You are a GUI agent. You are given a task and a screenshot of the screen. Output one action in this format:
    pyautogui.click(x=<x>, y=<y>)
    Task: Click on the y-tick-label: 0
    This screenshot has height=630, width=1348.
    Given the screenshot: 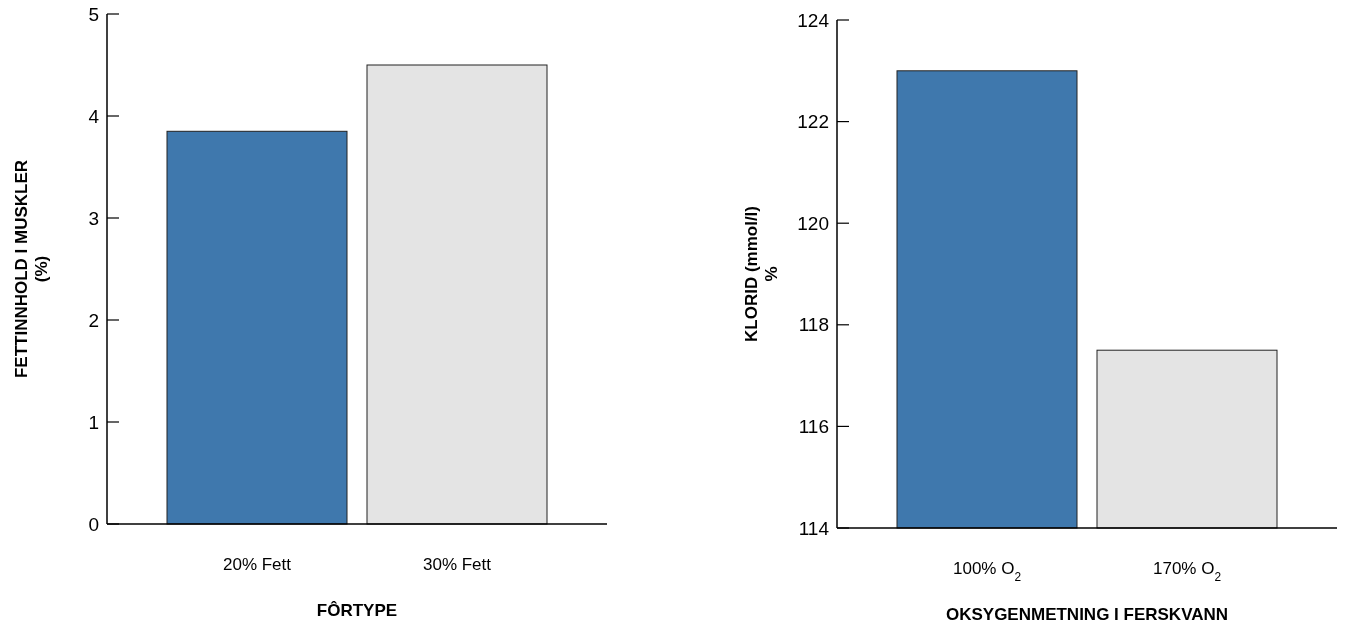 What is the action you would take?
    pyautogui.click(x=93, y=524)
    